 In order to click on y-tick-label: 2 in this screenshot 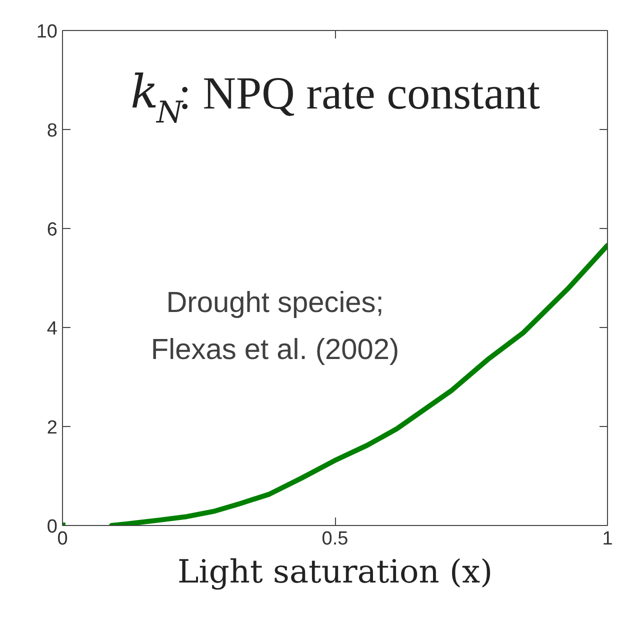, I will do `click(52, 428)`.